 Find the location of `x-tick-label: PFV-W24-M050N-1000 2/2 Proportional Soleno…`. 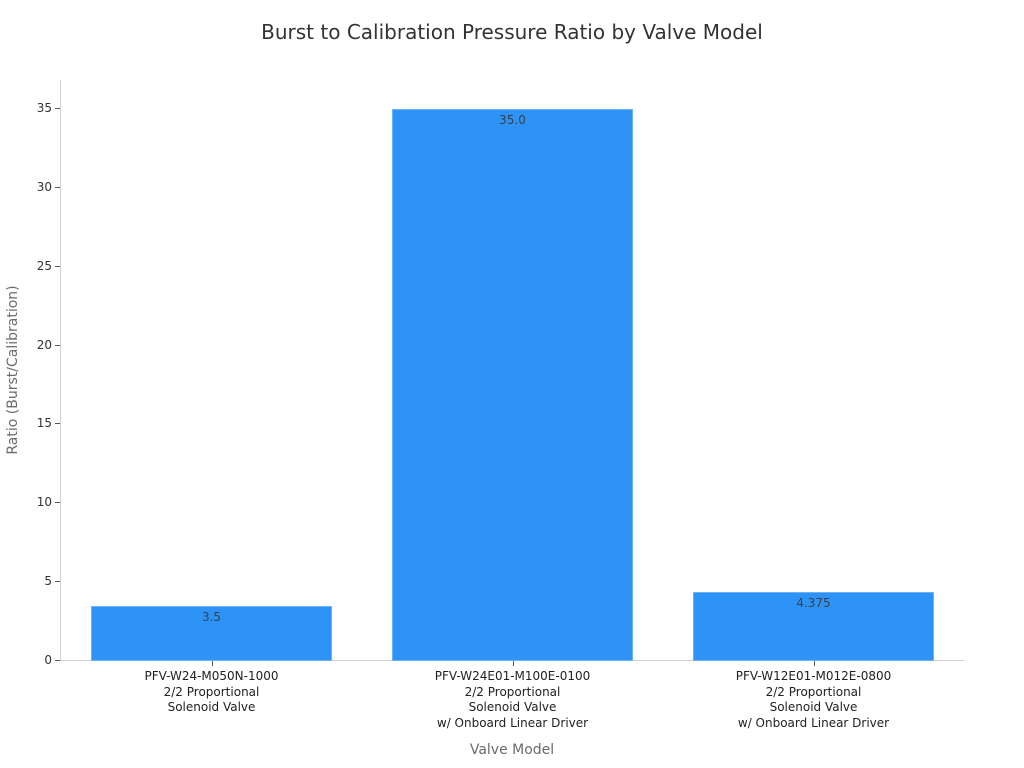

x-tick-label: PFV-W24-M050N-1000 2/2 Proportional Soleno… is located at coordinates (212, 692).